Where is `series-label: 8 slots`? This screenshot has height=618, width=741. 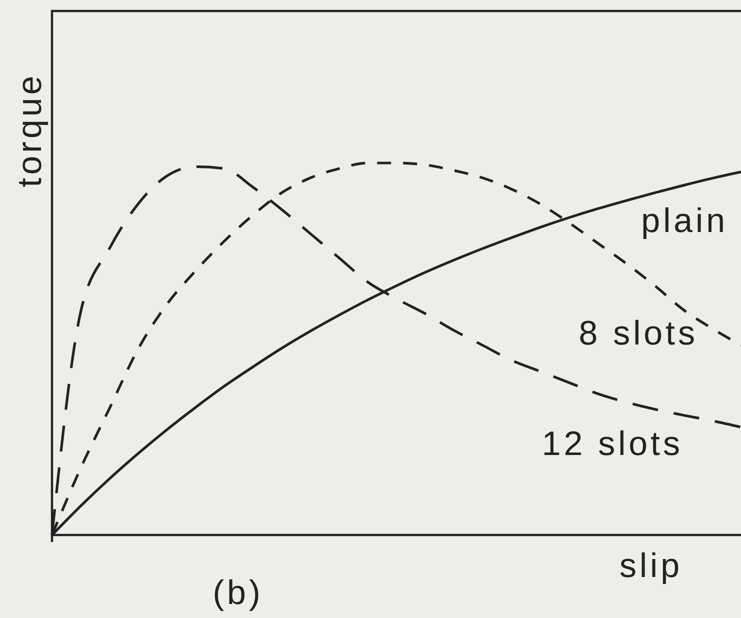
series-label: 8 slots is located at coordinates (638, 333).